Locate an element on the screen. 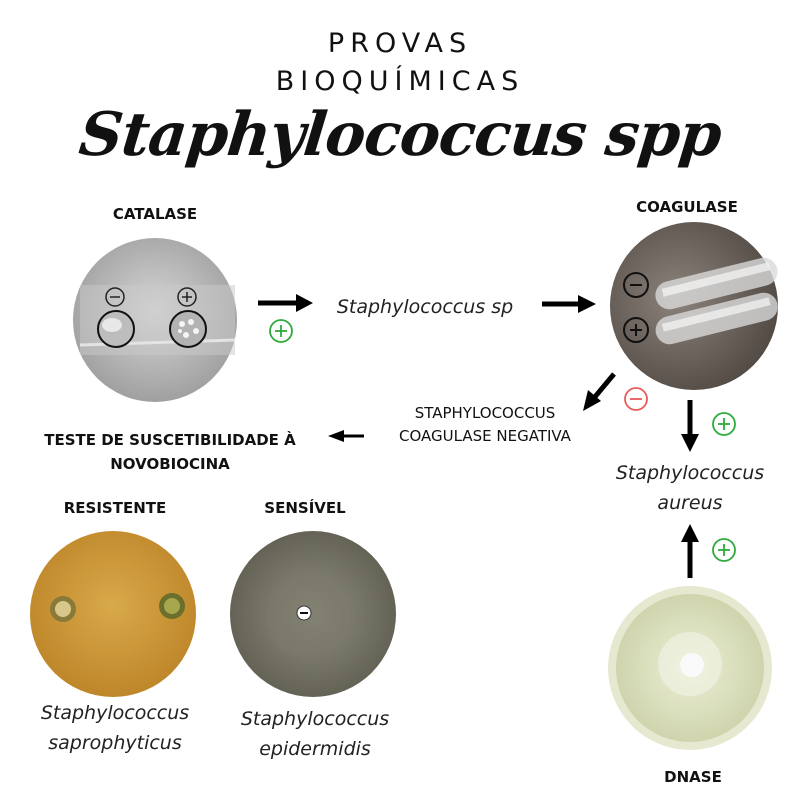  resistente-photo is located at coordinates (113, 614).